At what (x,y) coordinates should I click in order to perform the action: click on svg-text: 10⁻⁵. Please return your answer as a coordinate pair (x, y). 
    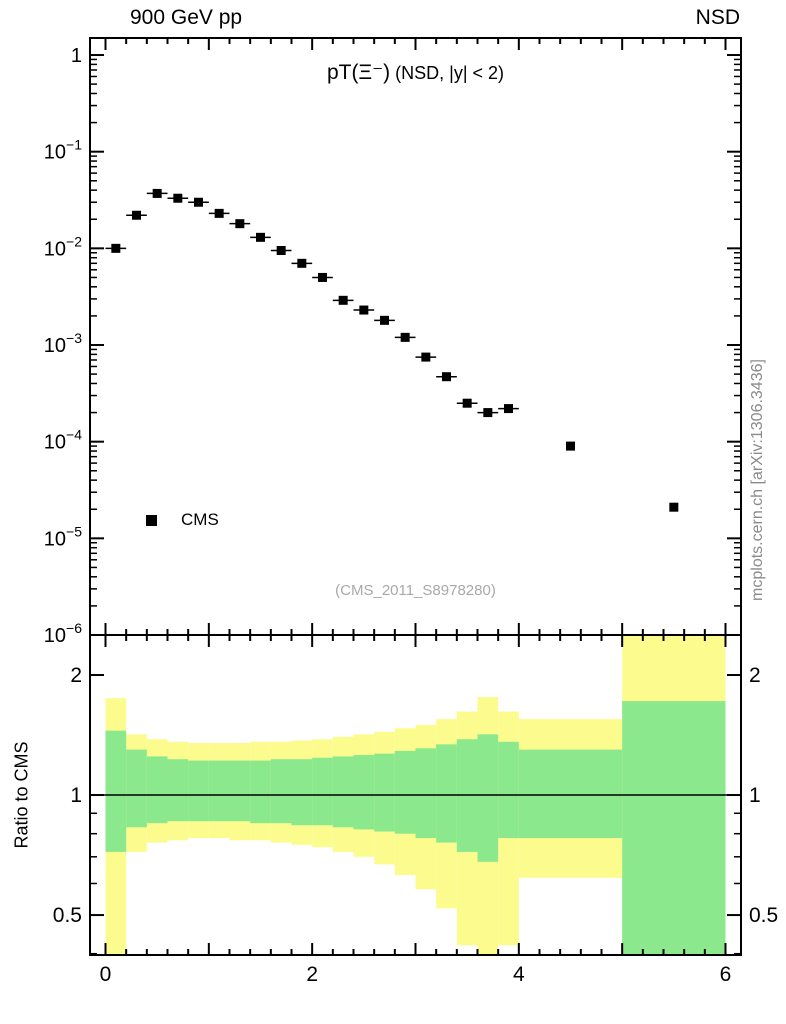
    Looking at the image, I should click on (63, 536).